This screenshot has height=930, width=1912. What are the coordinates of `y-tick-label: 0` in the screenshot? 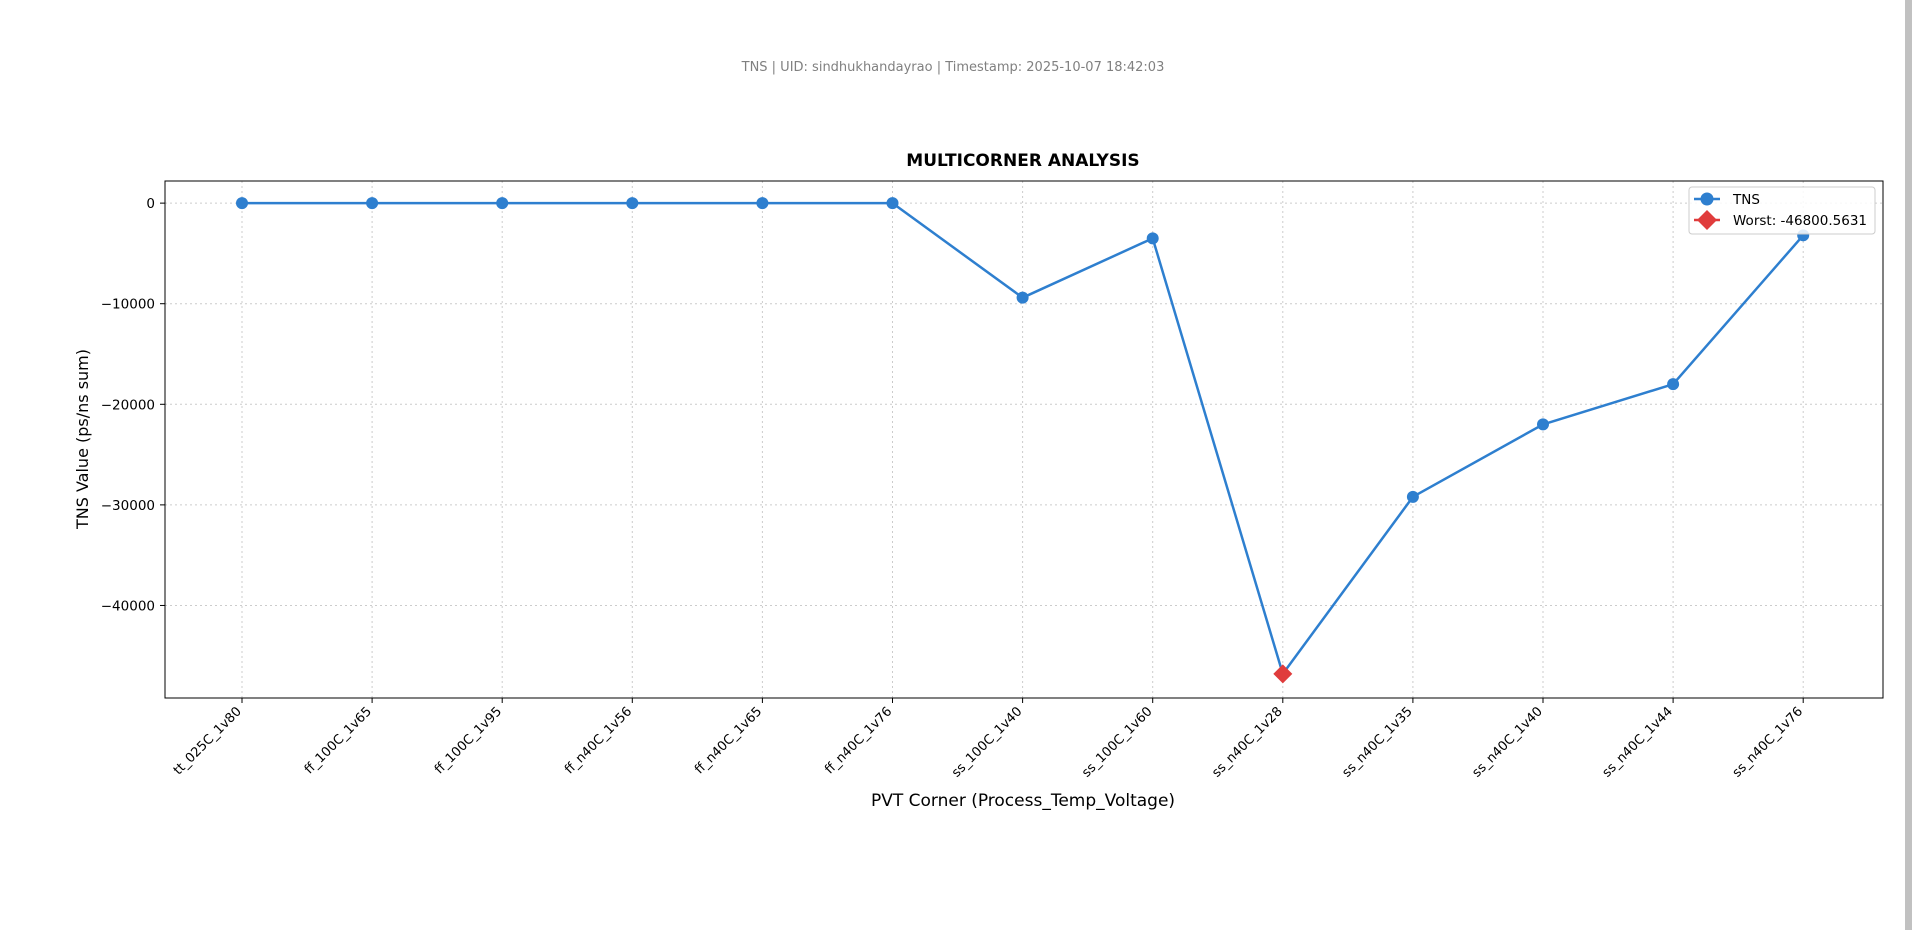 It's located at (150, 204).